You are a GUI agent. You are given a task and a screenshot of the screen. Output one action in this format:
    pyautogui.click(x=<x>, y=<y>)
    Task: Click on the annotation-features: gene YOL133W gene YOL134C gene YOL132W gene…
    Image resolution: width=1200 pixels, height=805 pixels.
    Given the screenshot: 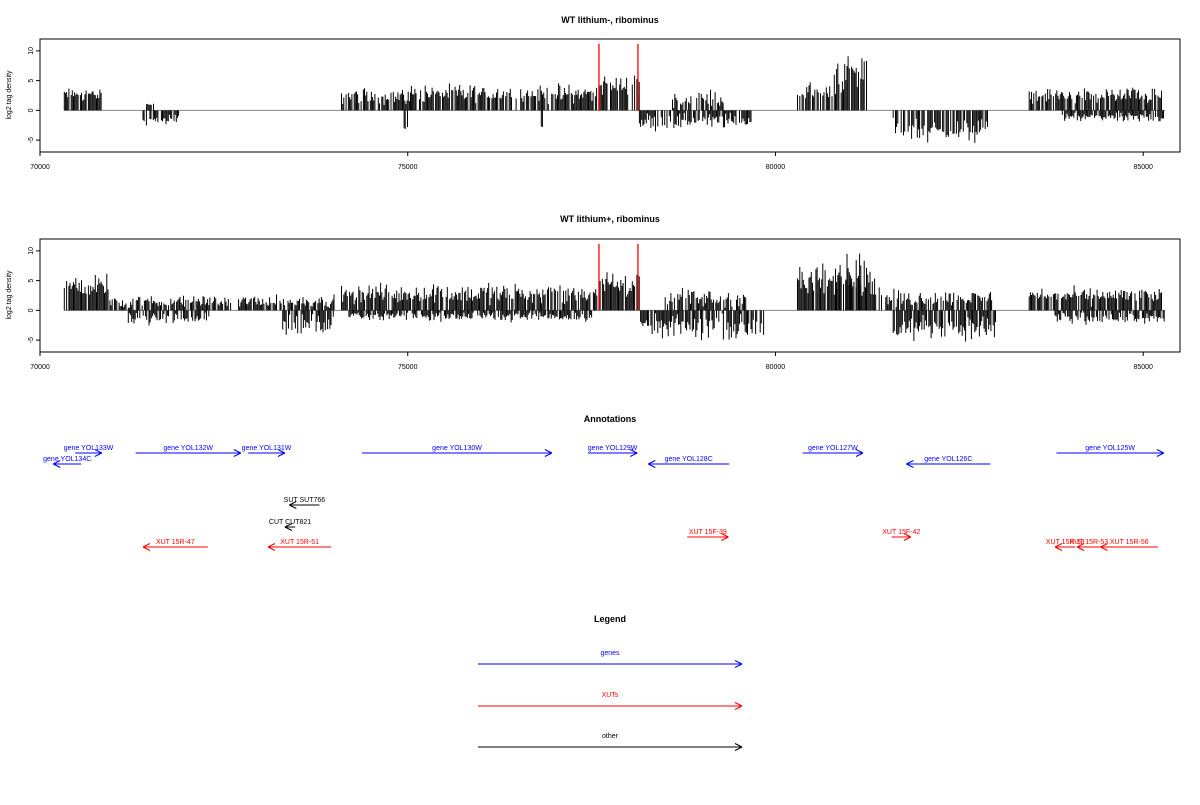 What is the action you would take?
    pyautogui.click(x=604, y=498)
    